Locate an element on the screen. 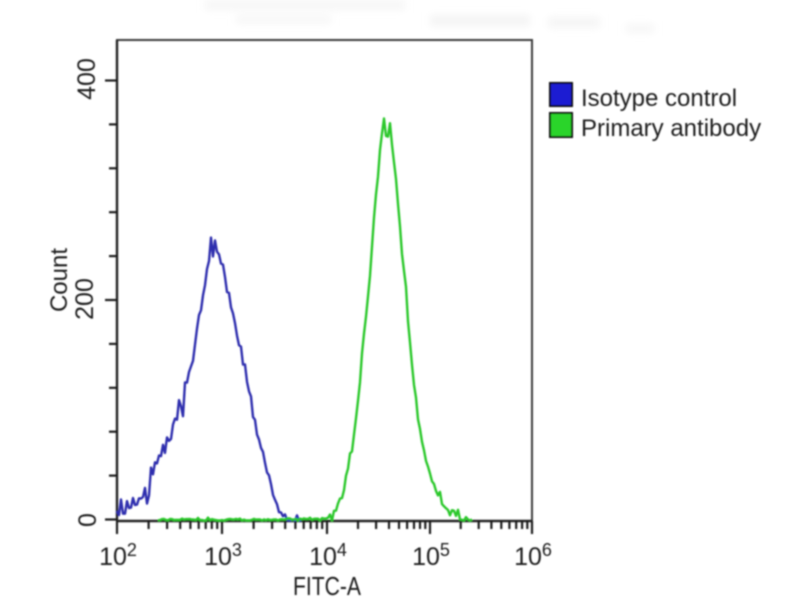 This screenshot has height=600, width=800. svg-text: FITC-A is located at coordinates (327, 585).